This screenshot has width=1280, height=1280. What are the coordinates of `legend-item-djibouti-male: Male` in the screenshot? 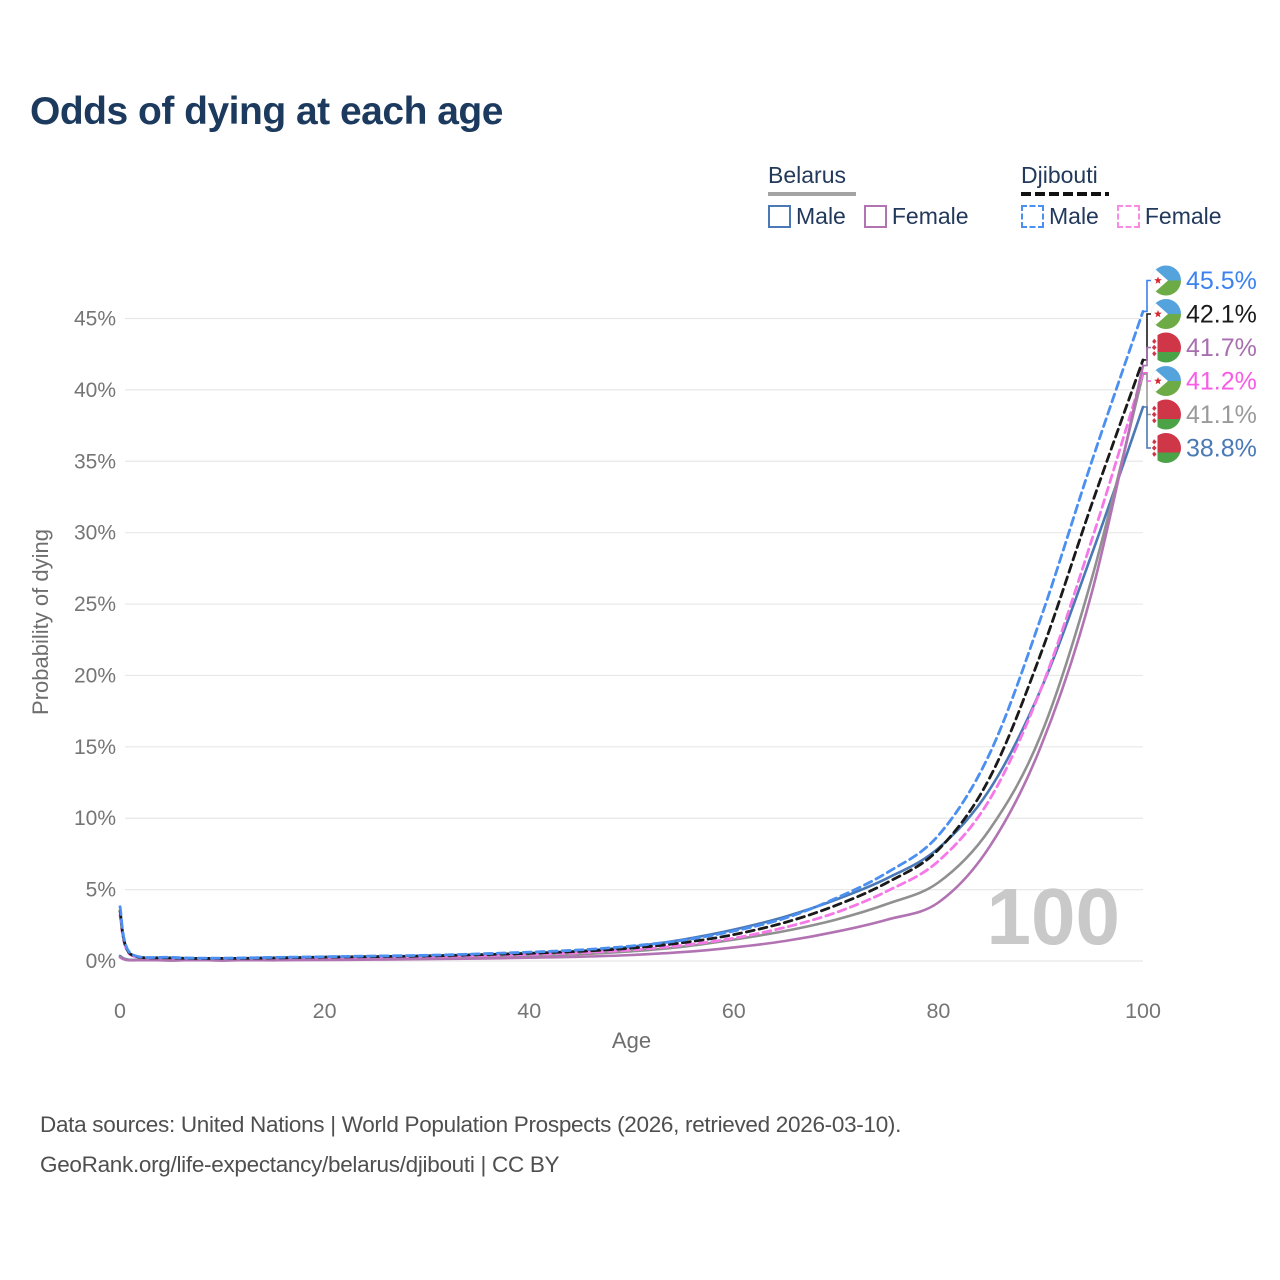 It's located at (1060, 216).